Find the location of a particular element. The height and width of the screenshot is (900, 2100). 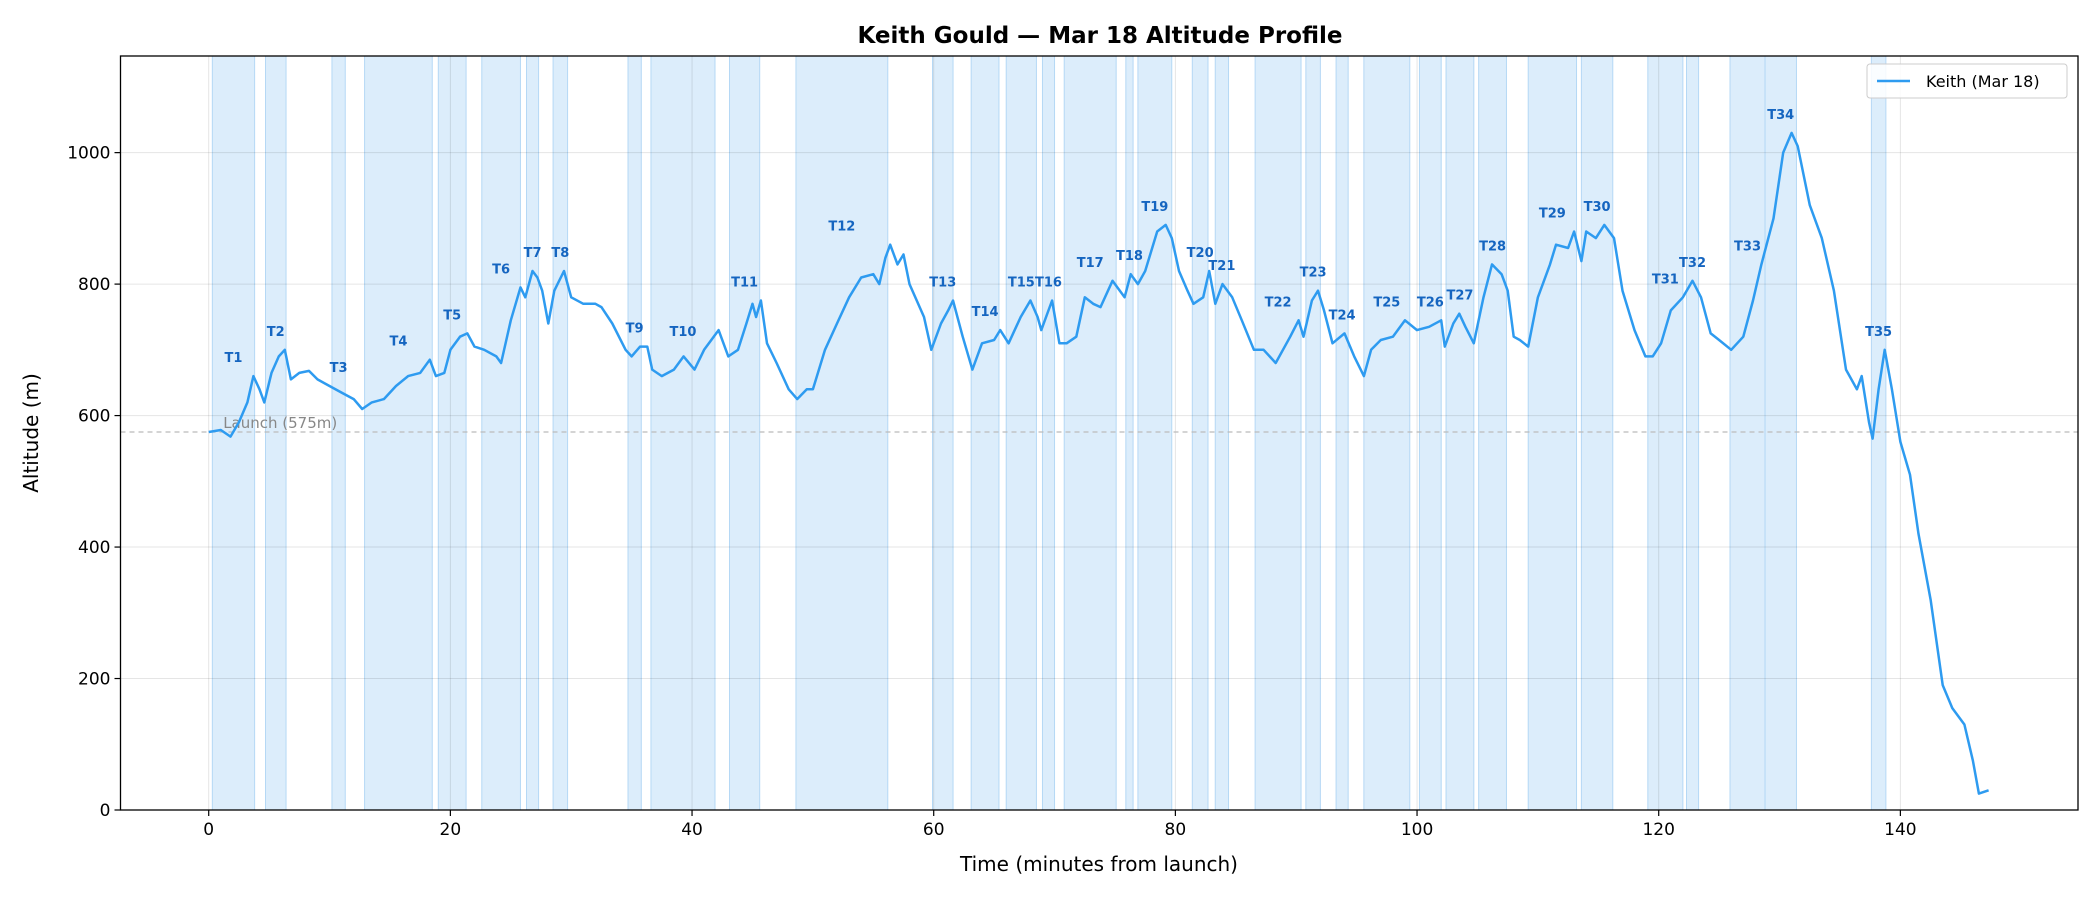

thermal-band-t6 is located at coordinates (501, 433).